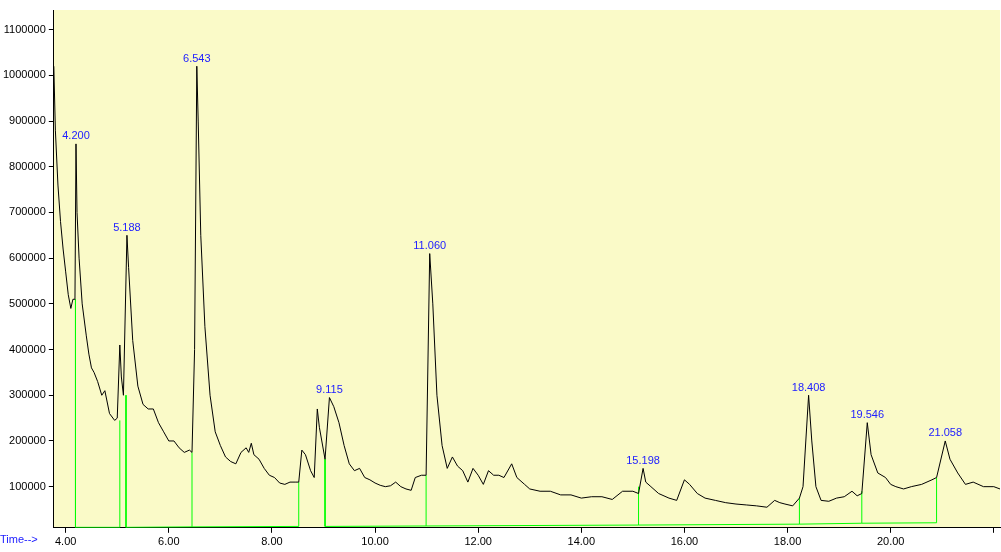 Image resolution: width=1001 pixels, height=552 pixels. What do you see at coordinates (27, 394) in the screenshot?
I see `y-tick-label: 300000` at bounding box center [27, 394].